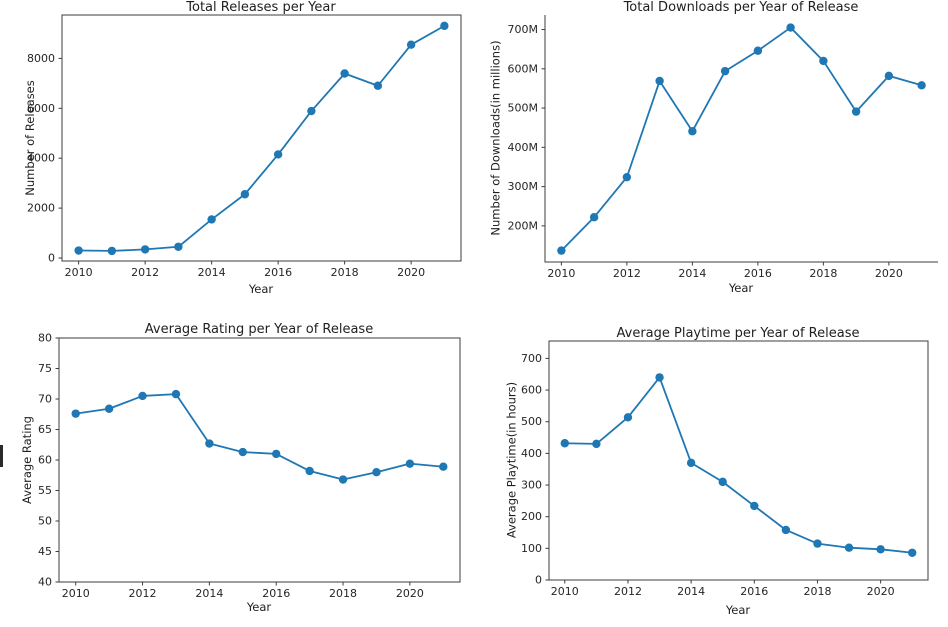 This screenshot has height=627, width=948. I want to click on y-tick-label: 500, so click(531, 421).